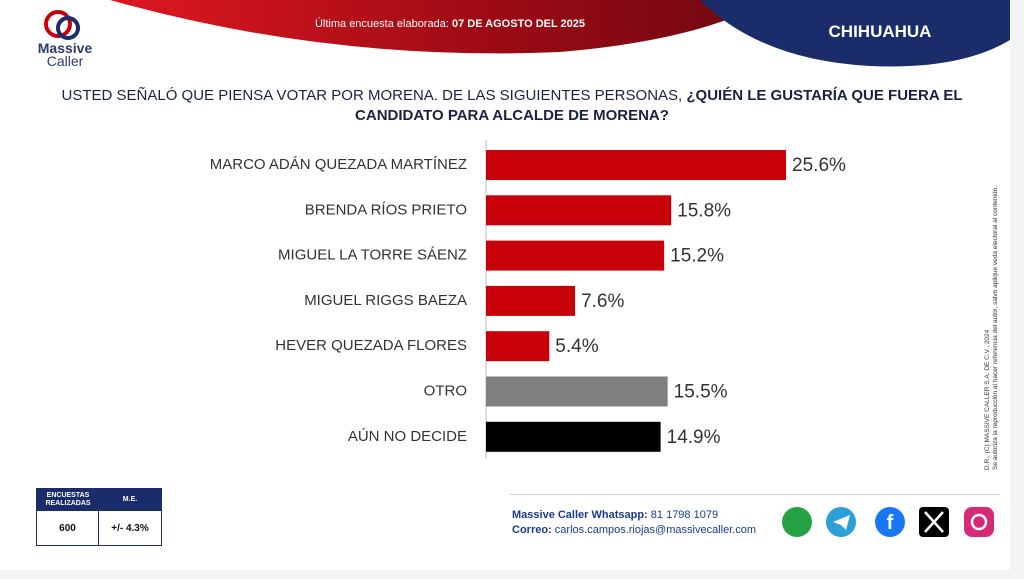  I want to click on category-label: MARCO ADÁN QUEZADA MARTÍNEZ, so click(338, 164).